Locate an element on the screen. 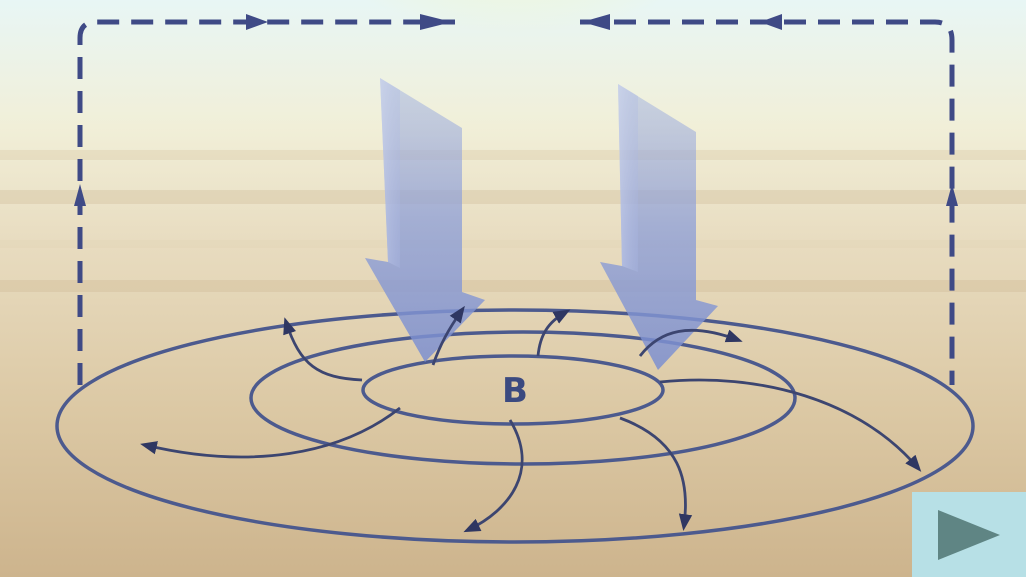 The height and width of the screenshot is (577, 1026). high-pressure-label: B is located at coordinates (515, 391).